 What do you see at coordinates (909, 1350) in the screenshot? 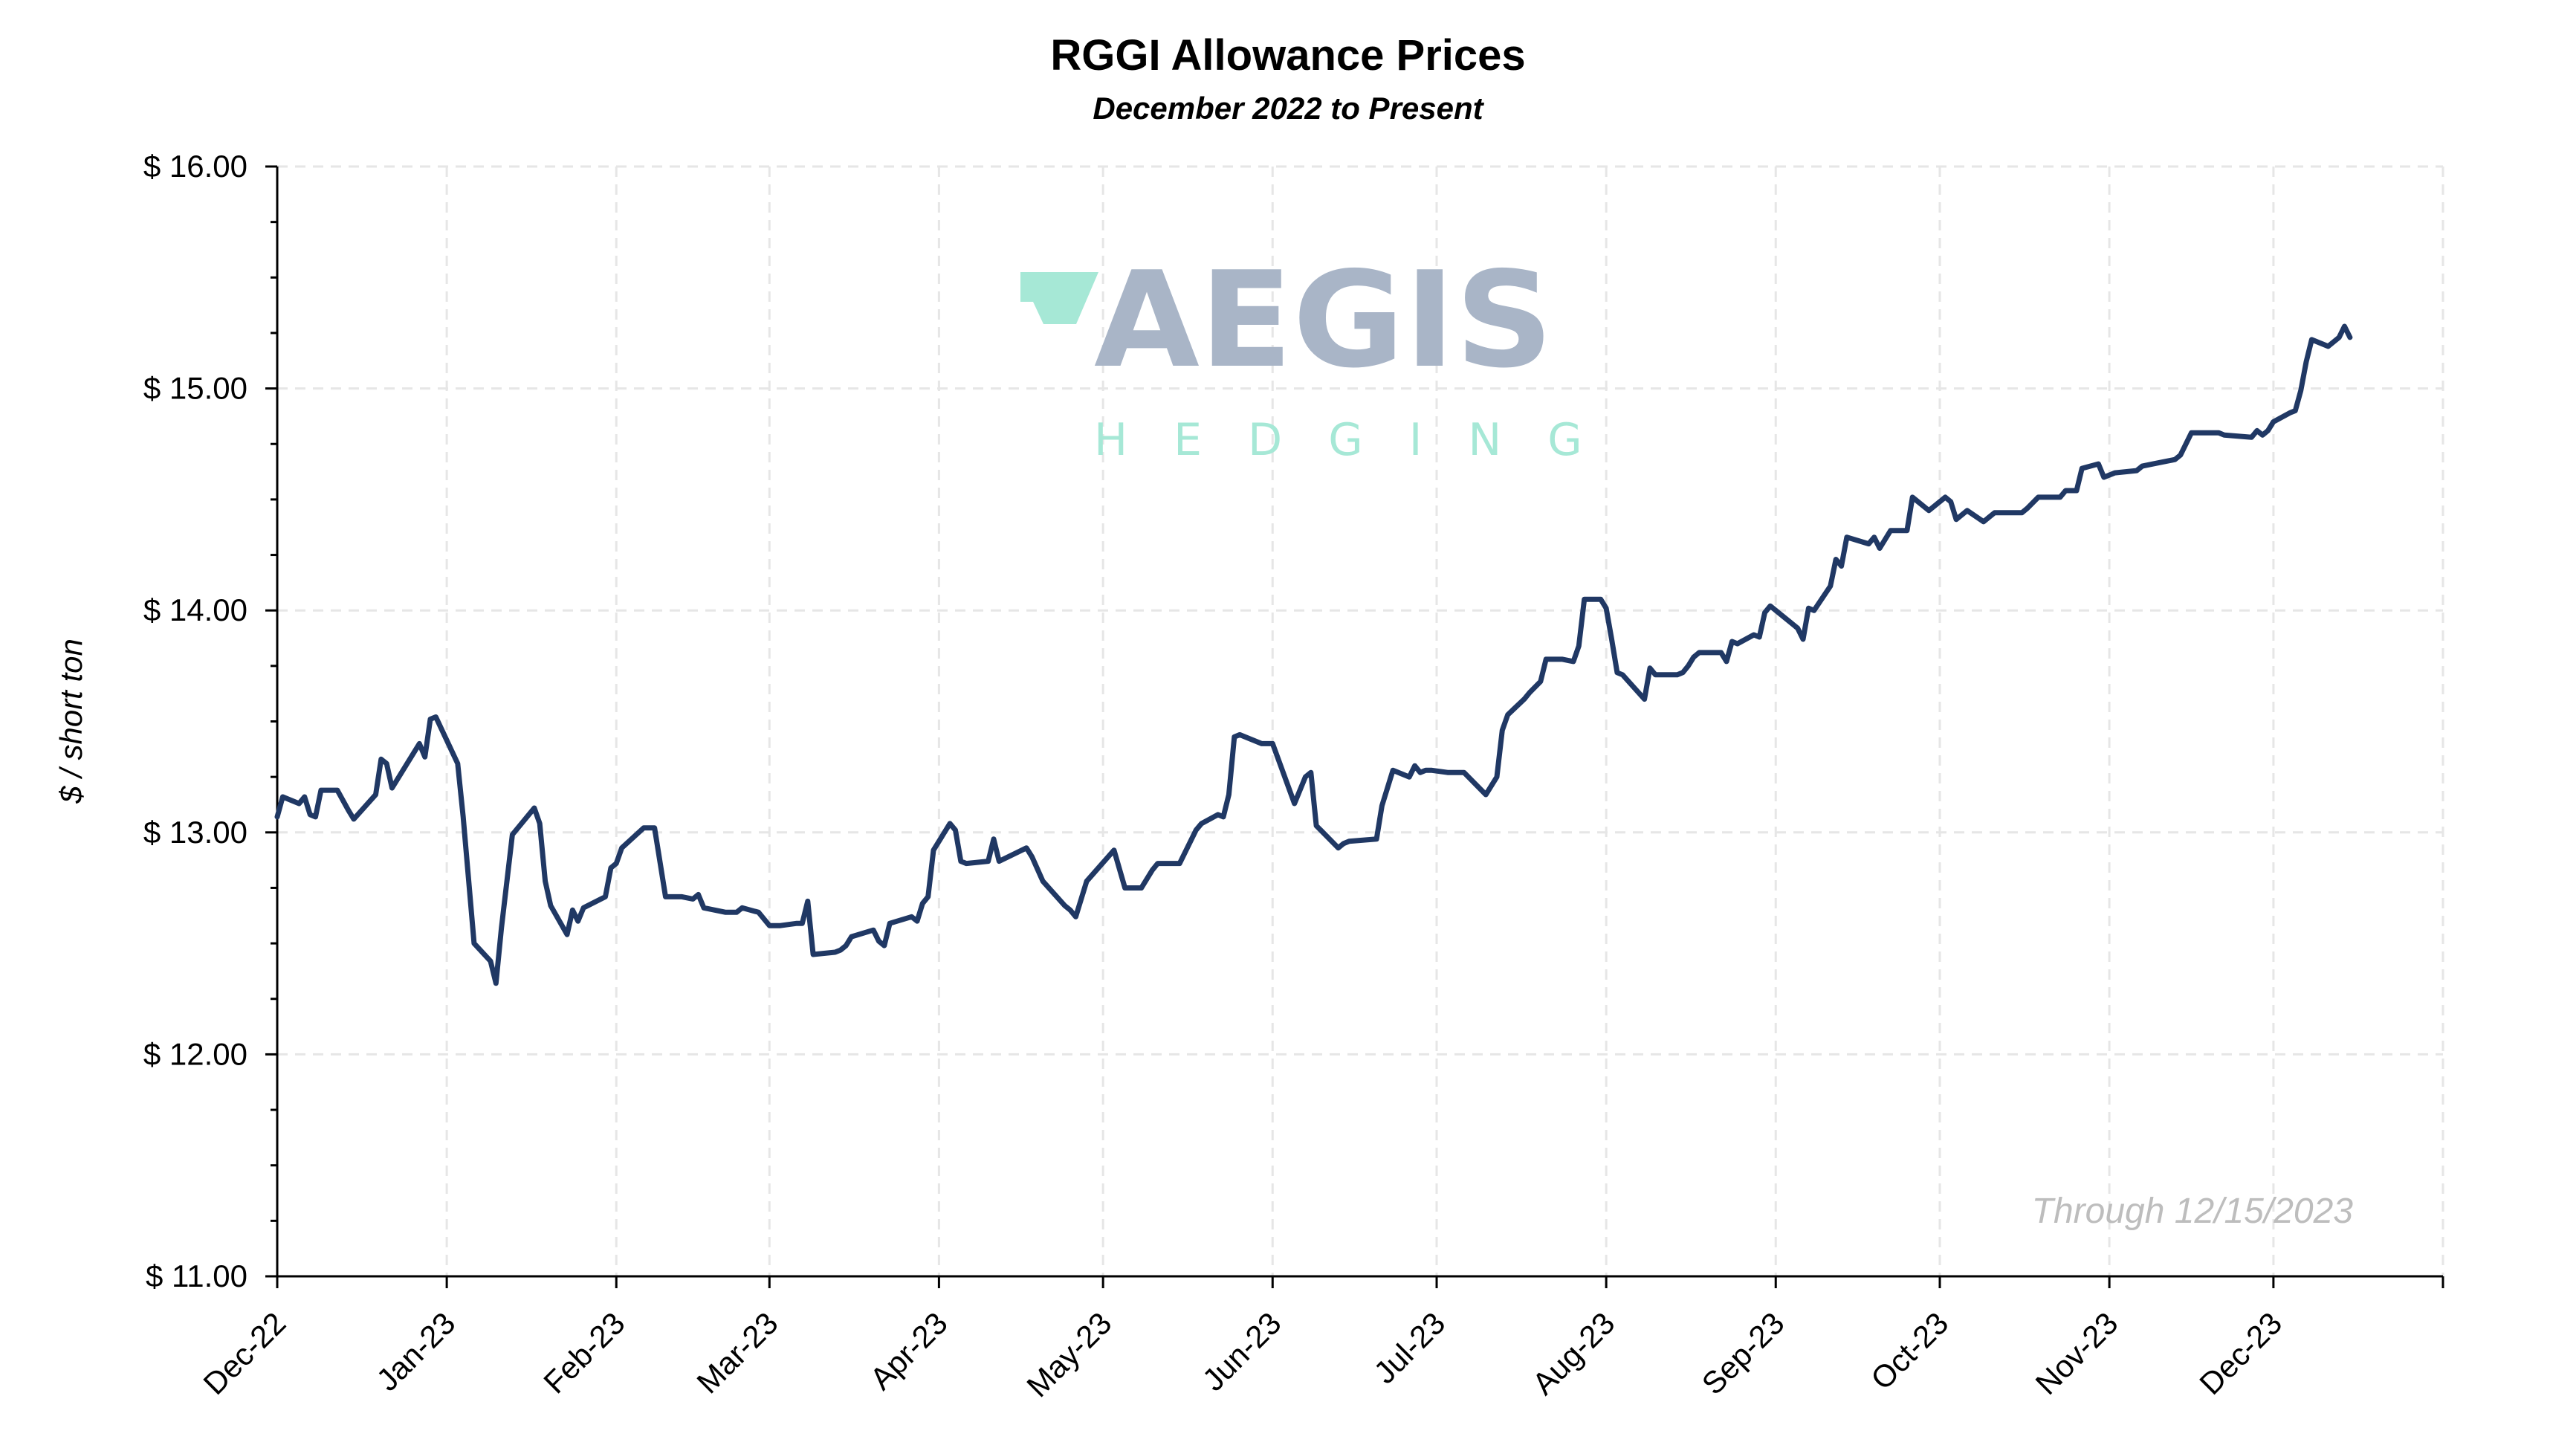
I see `x-tick-label: Apr-23` at bounding box center [909, 1350].